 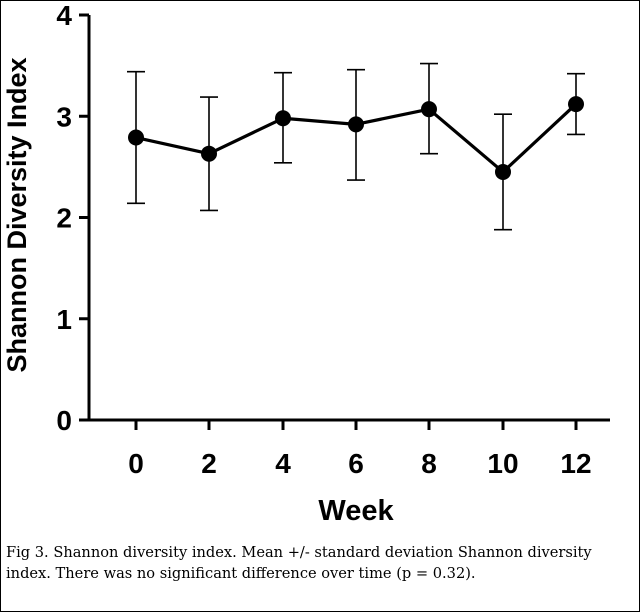 I want to click on y-ticks: 0 1 2 3 4, so click(x=72, y=218).